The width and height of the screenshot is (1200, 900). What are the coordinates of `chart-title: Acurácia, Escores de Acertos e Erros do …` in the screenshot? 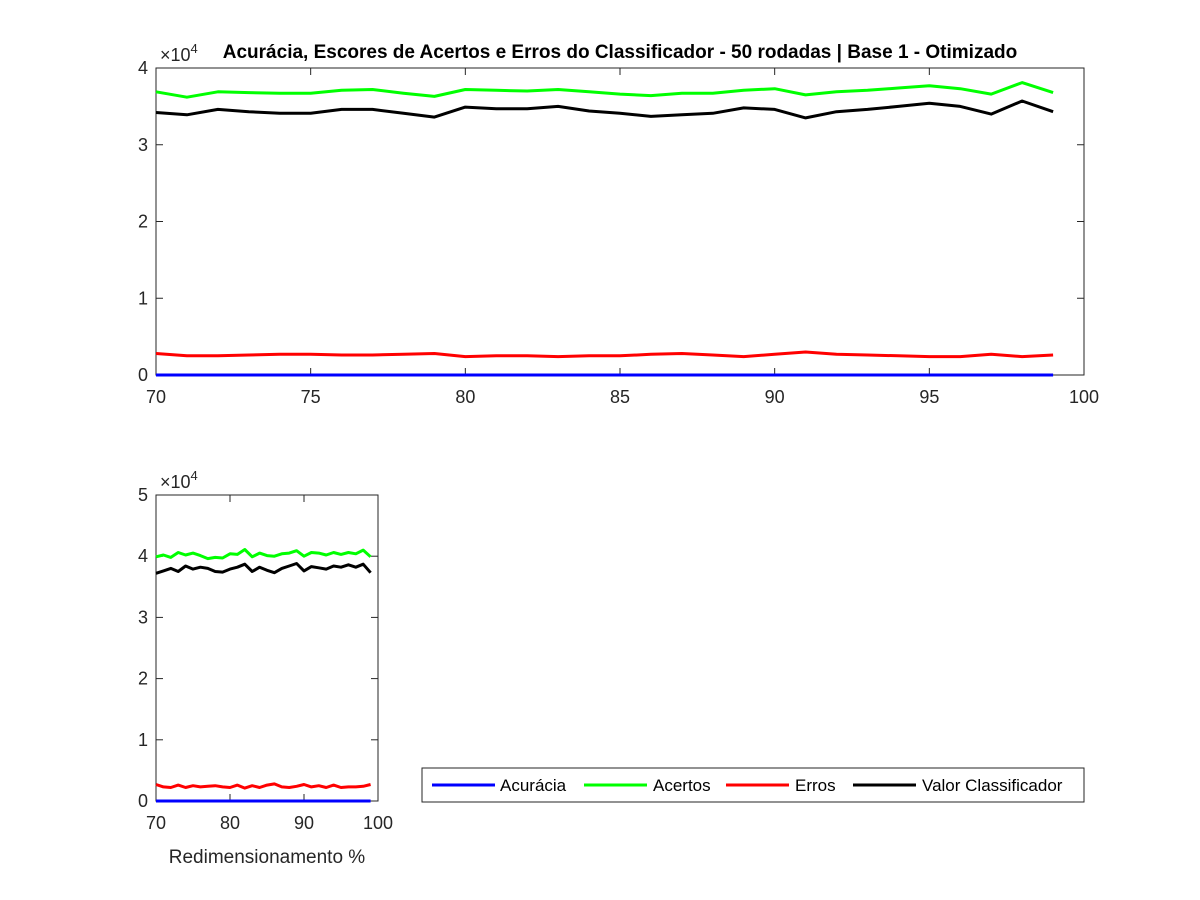 It's located at (620, 52).